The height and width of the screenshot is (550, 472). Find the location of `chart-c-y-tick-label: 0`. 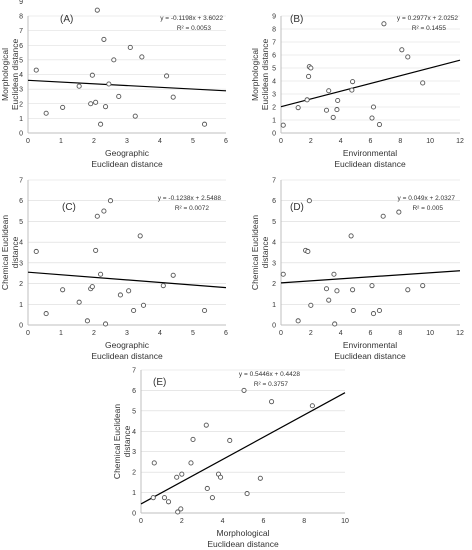

chart-c-y-tick-label: 0 is located at coordinates (21, 326).